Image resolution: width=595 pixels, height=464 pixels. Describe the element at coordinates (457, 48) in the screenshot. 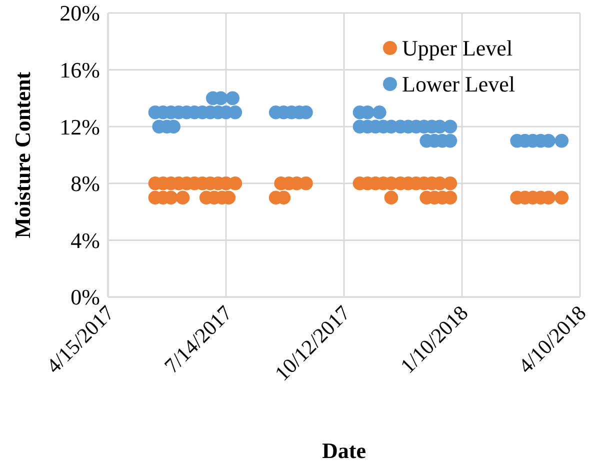

I see `legend-label: Upper Level` at that location.